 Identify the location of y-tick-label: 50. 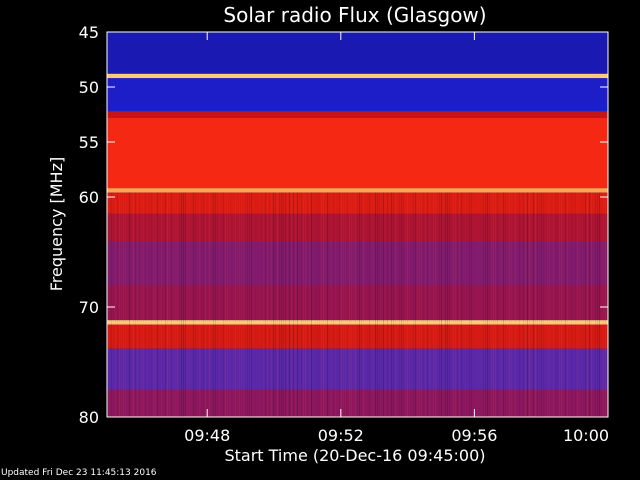
(89, 87).